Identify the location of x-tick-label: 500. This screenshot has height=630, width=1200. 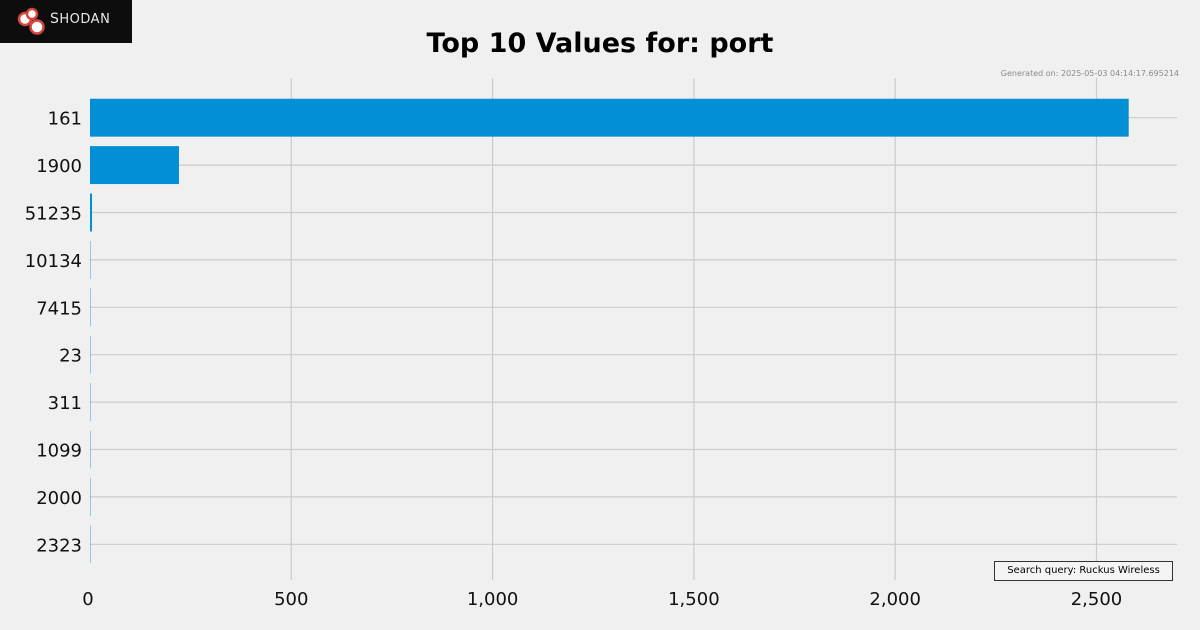
(291, 599).